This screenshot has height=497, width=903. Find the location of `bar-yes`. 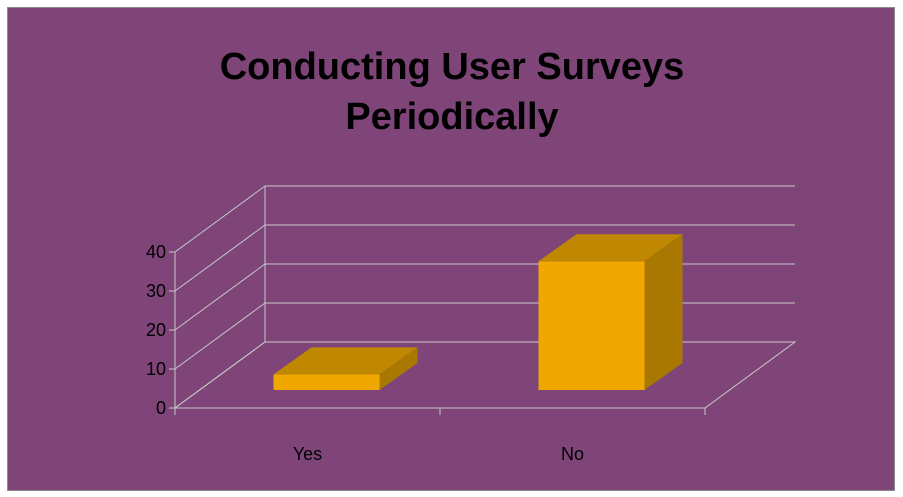

bar-yes is located at coordinates (345, 368).